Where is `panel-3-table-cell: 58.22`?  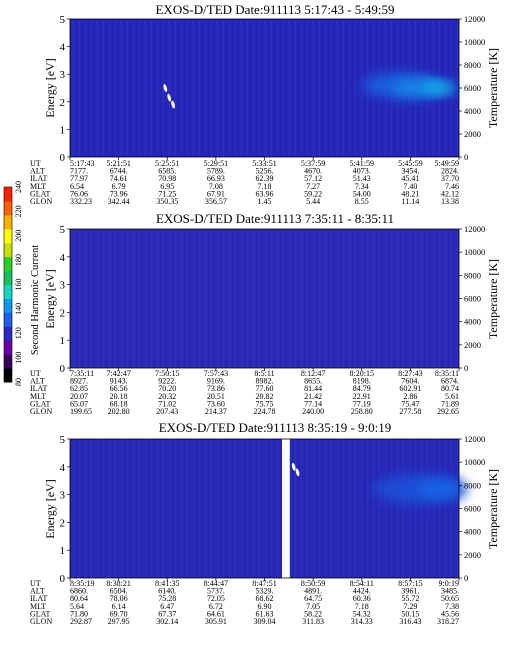
panel-3-table-cell: 58.22 is located at coordinates (313, 613).